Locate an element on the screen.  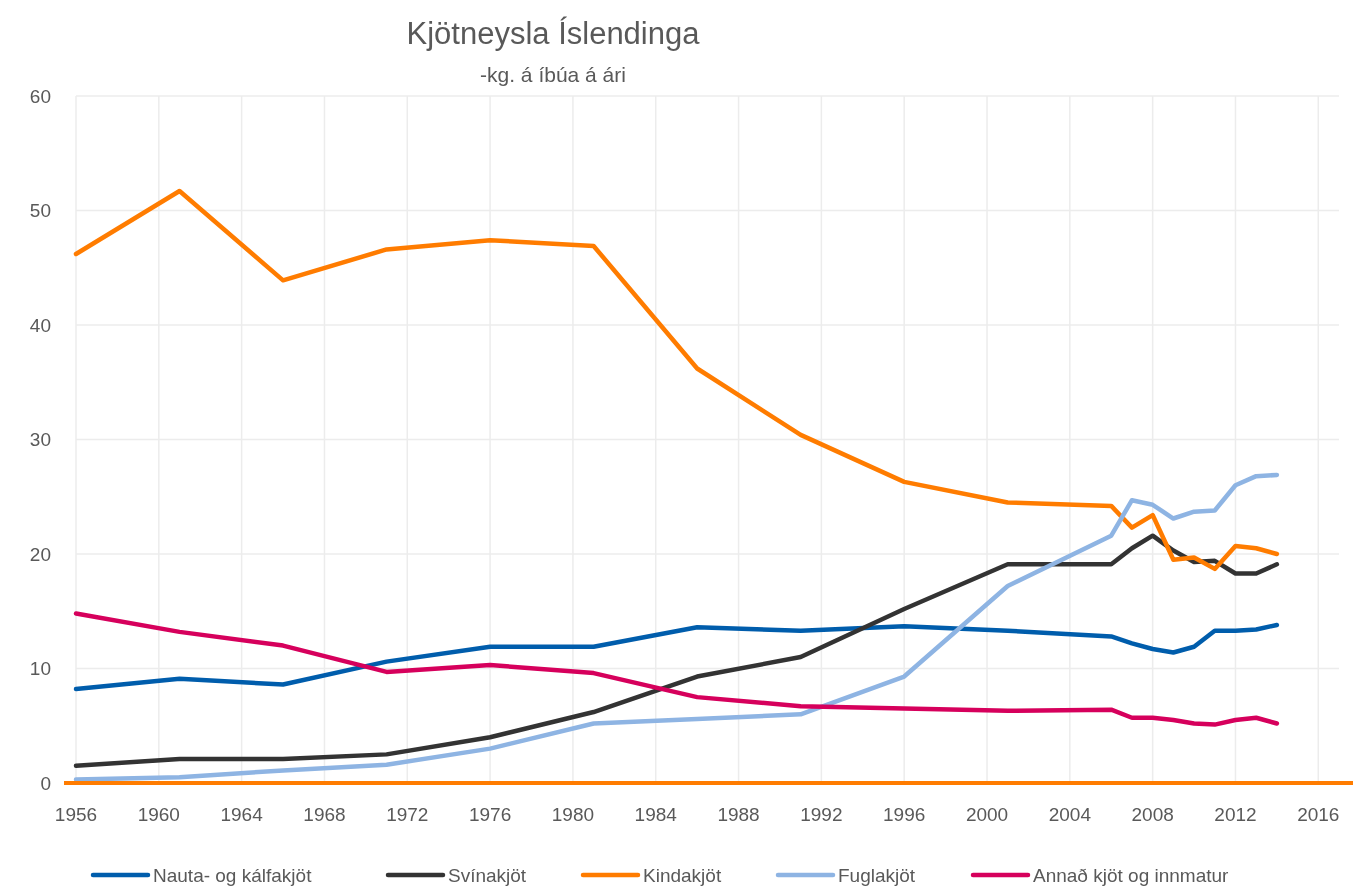
legend-label: Svínakjöt is located at coordinates (487, 875).